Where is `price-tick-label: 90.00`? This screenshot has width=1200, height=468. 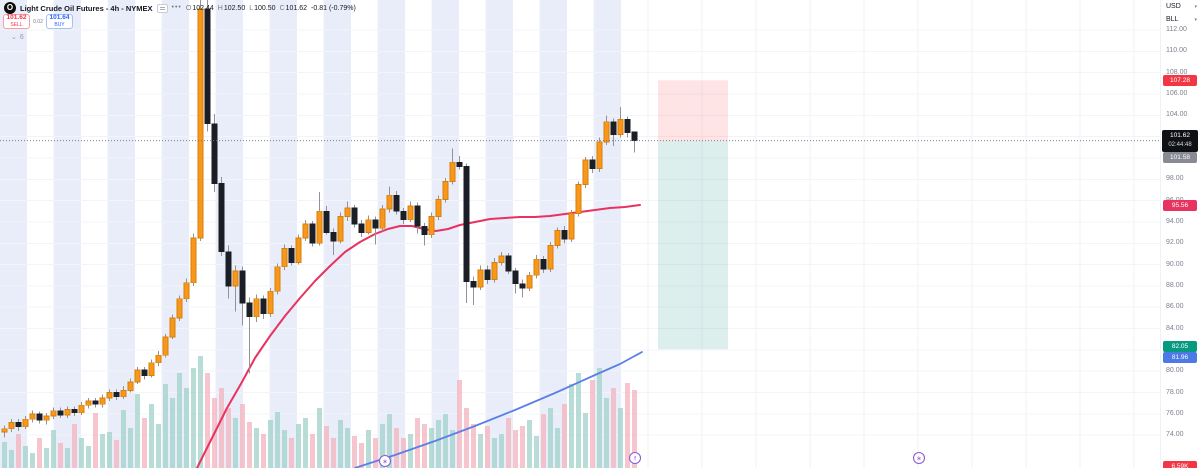
price-tick-label: 90.00 is located at coordinates (1175, 264).